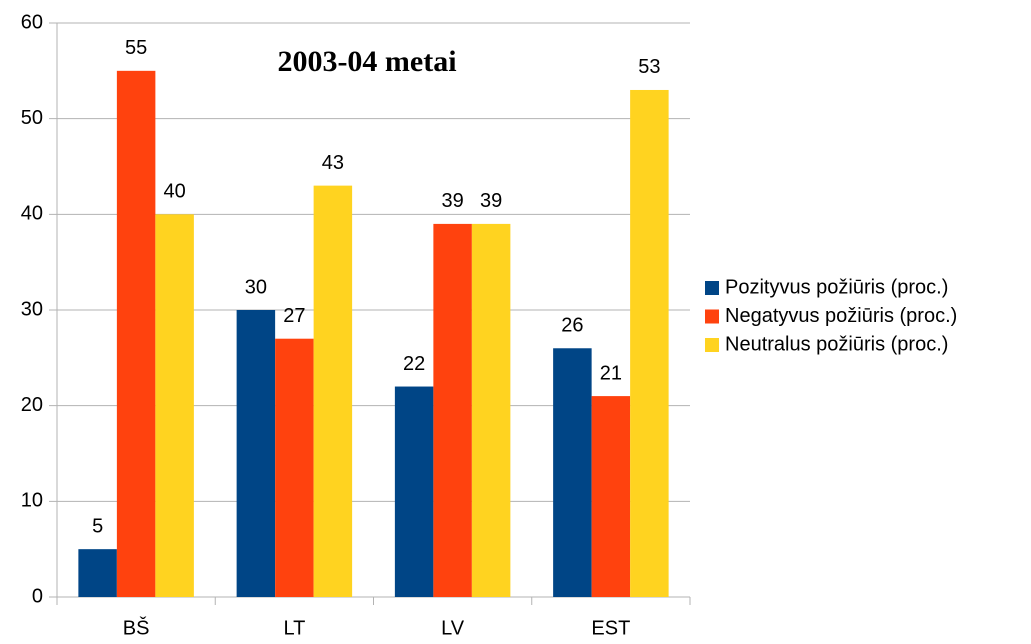 The width and height of the screenshot is (1031, 644). Describe the element at coordinates (97, 526) in the screenshot. I see `data-label: 5` at that location.